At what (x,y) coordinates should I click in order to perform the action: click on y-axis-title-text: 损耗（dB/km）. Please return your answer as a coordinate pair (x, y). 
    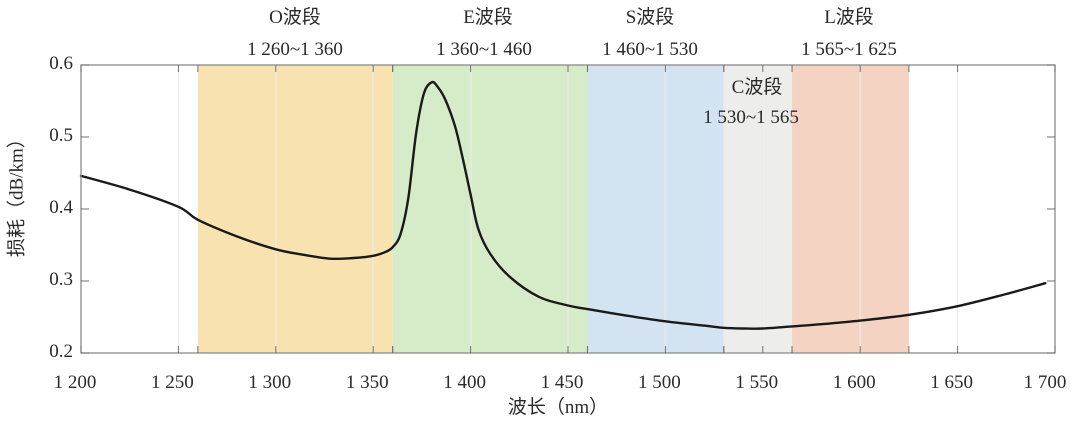
    Looking at the image, I should click on (17, 193).